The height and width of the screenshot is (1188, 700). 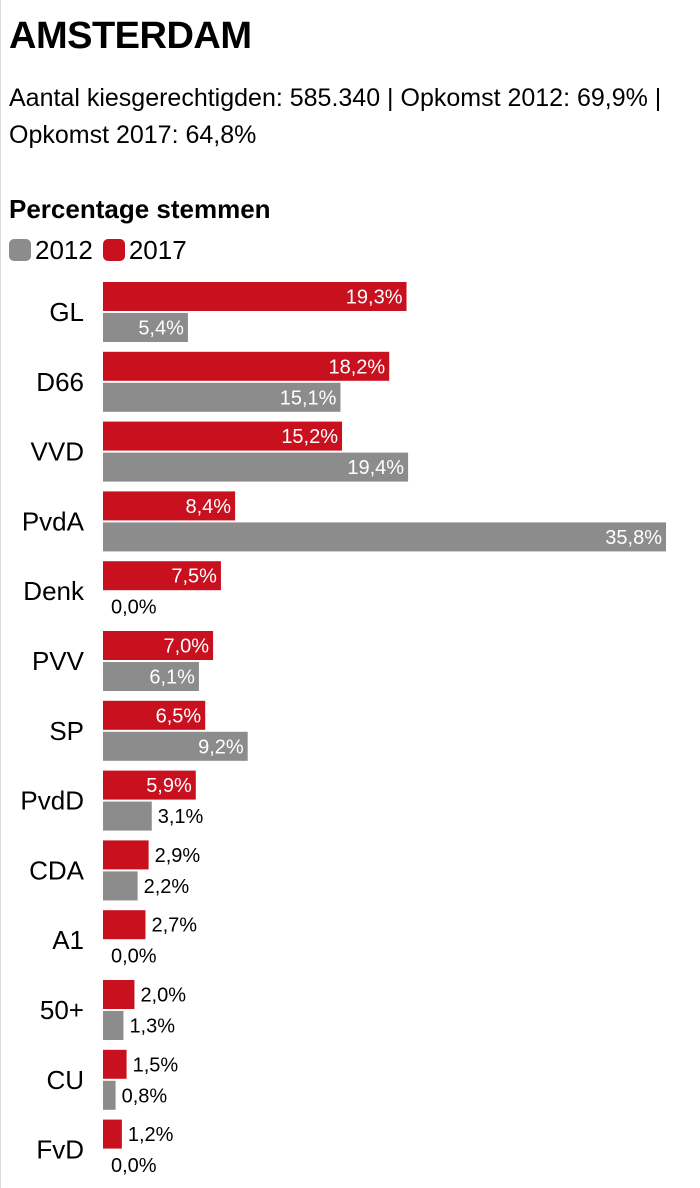 What do you see at coordinates (57, 452) in the screenshot?
I see `category-label-vvd: VVD` at bounding box center [57, 452].